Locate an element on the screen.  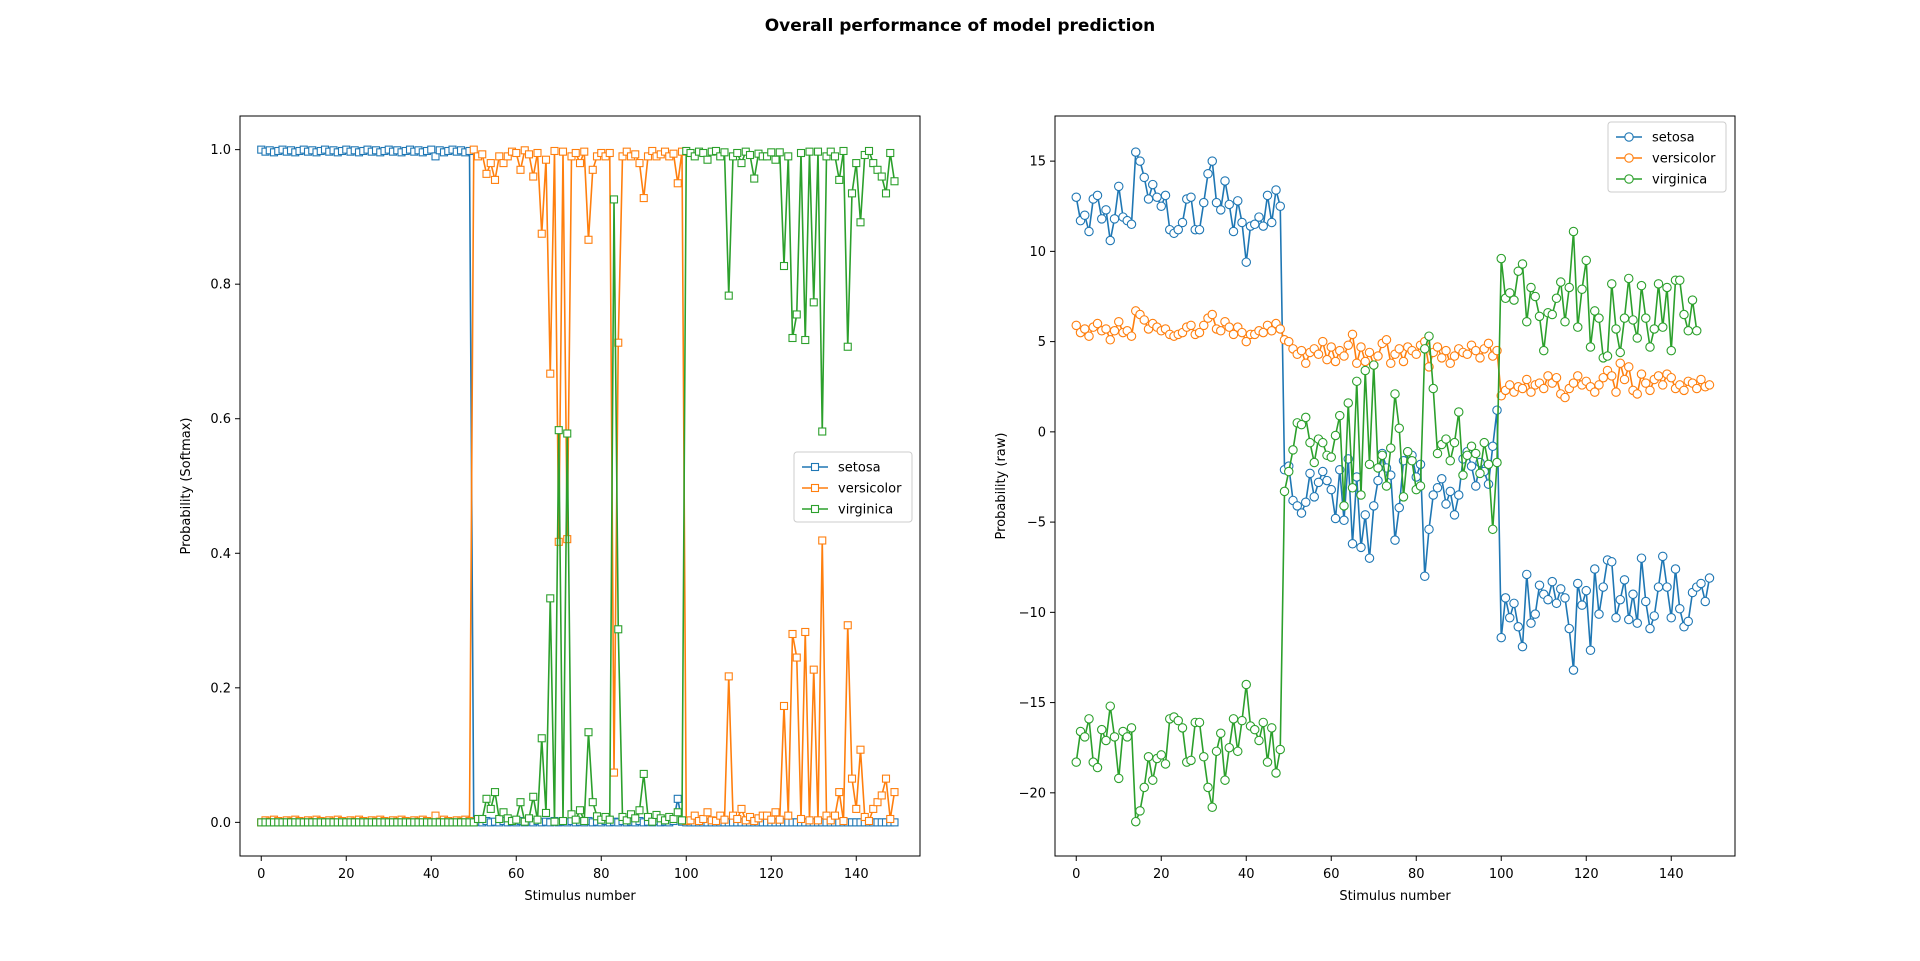
x-tick-label: 60 is located at coordinates (516, 874).